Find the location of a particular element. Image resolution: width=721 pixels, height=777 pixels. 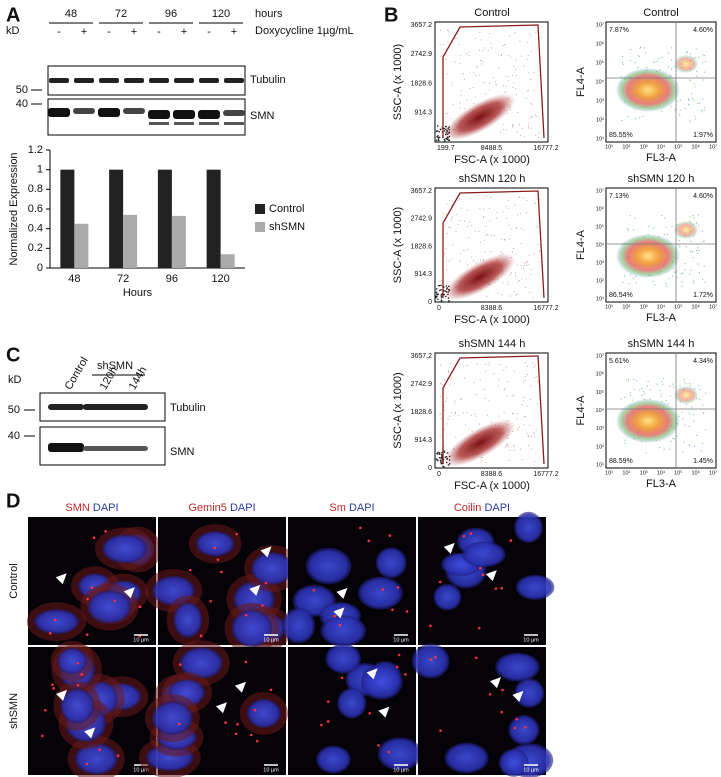

x-tick-label: 10³ is located at coordinates (644, 307).